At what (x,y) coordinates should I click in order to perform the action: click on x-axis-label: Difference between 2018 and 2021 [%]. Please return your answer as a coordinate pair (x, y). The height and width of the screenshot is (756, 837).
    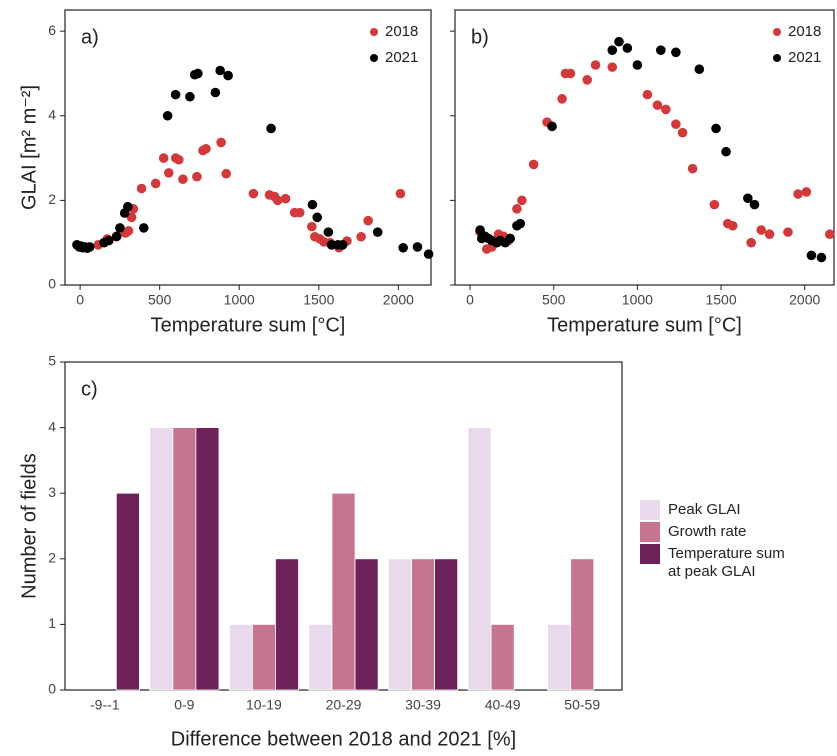
    Looking at the image, I should click on (343, 739).